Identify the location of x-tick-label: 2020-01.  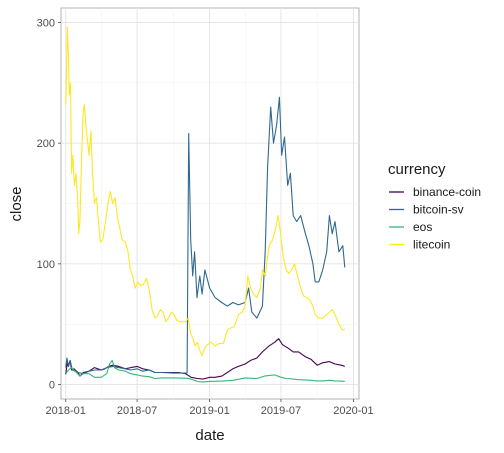
(353, 411).